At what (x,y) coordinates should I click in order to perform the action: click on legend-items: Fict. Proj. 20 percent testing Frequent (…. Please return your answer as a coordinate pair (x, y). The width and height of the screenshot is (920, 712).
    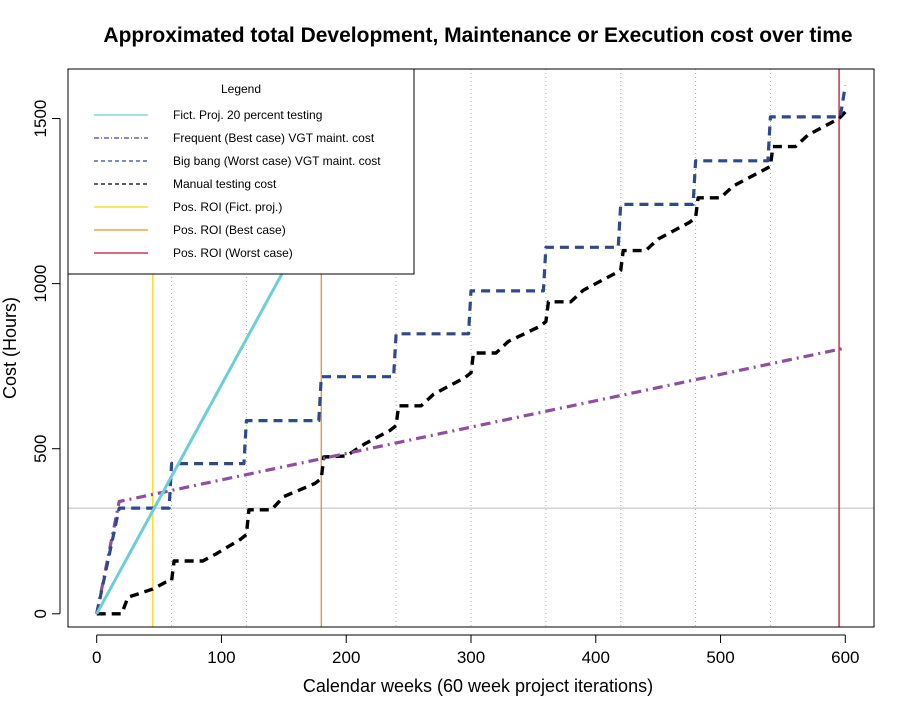
    Looking at the image, I should click on (237, 184).